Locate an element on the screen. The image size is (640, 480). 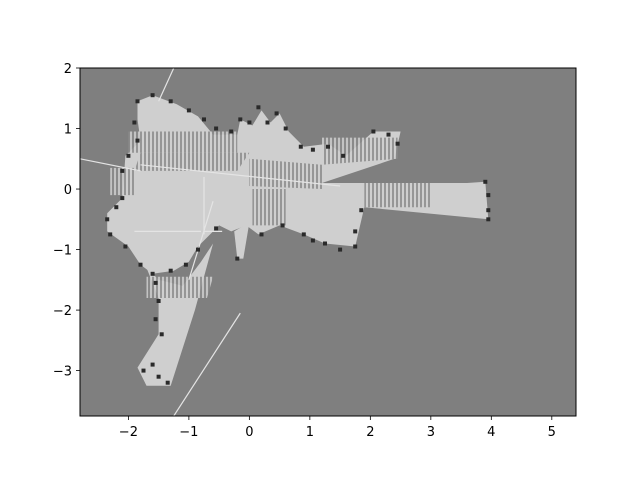
y-tick-label: 1 is located at coordinates (68, 130).